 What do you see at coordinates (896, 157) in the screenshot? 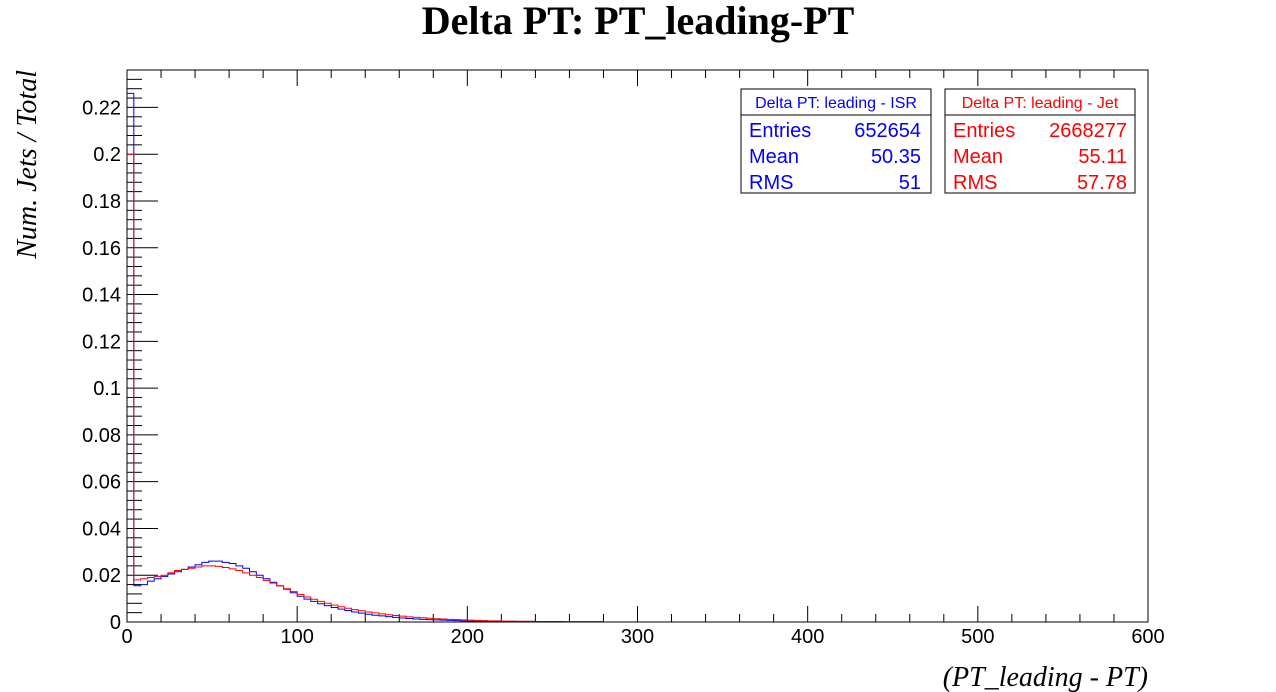
I see `stats-isr-mean-value: 50.35` at bounding box center [896, 157].